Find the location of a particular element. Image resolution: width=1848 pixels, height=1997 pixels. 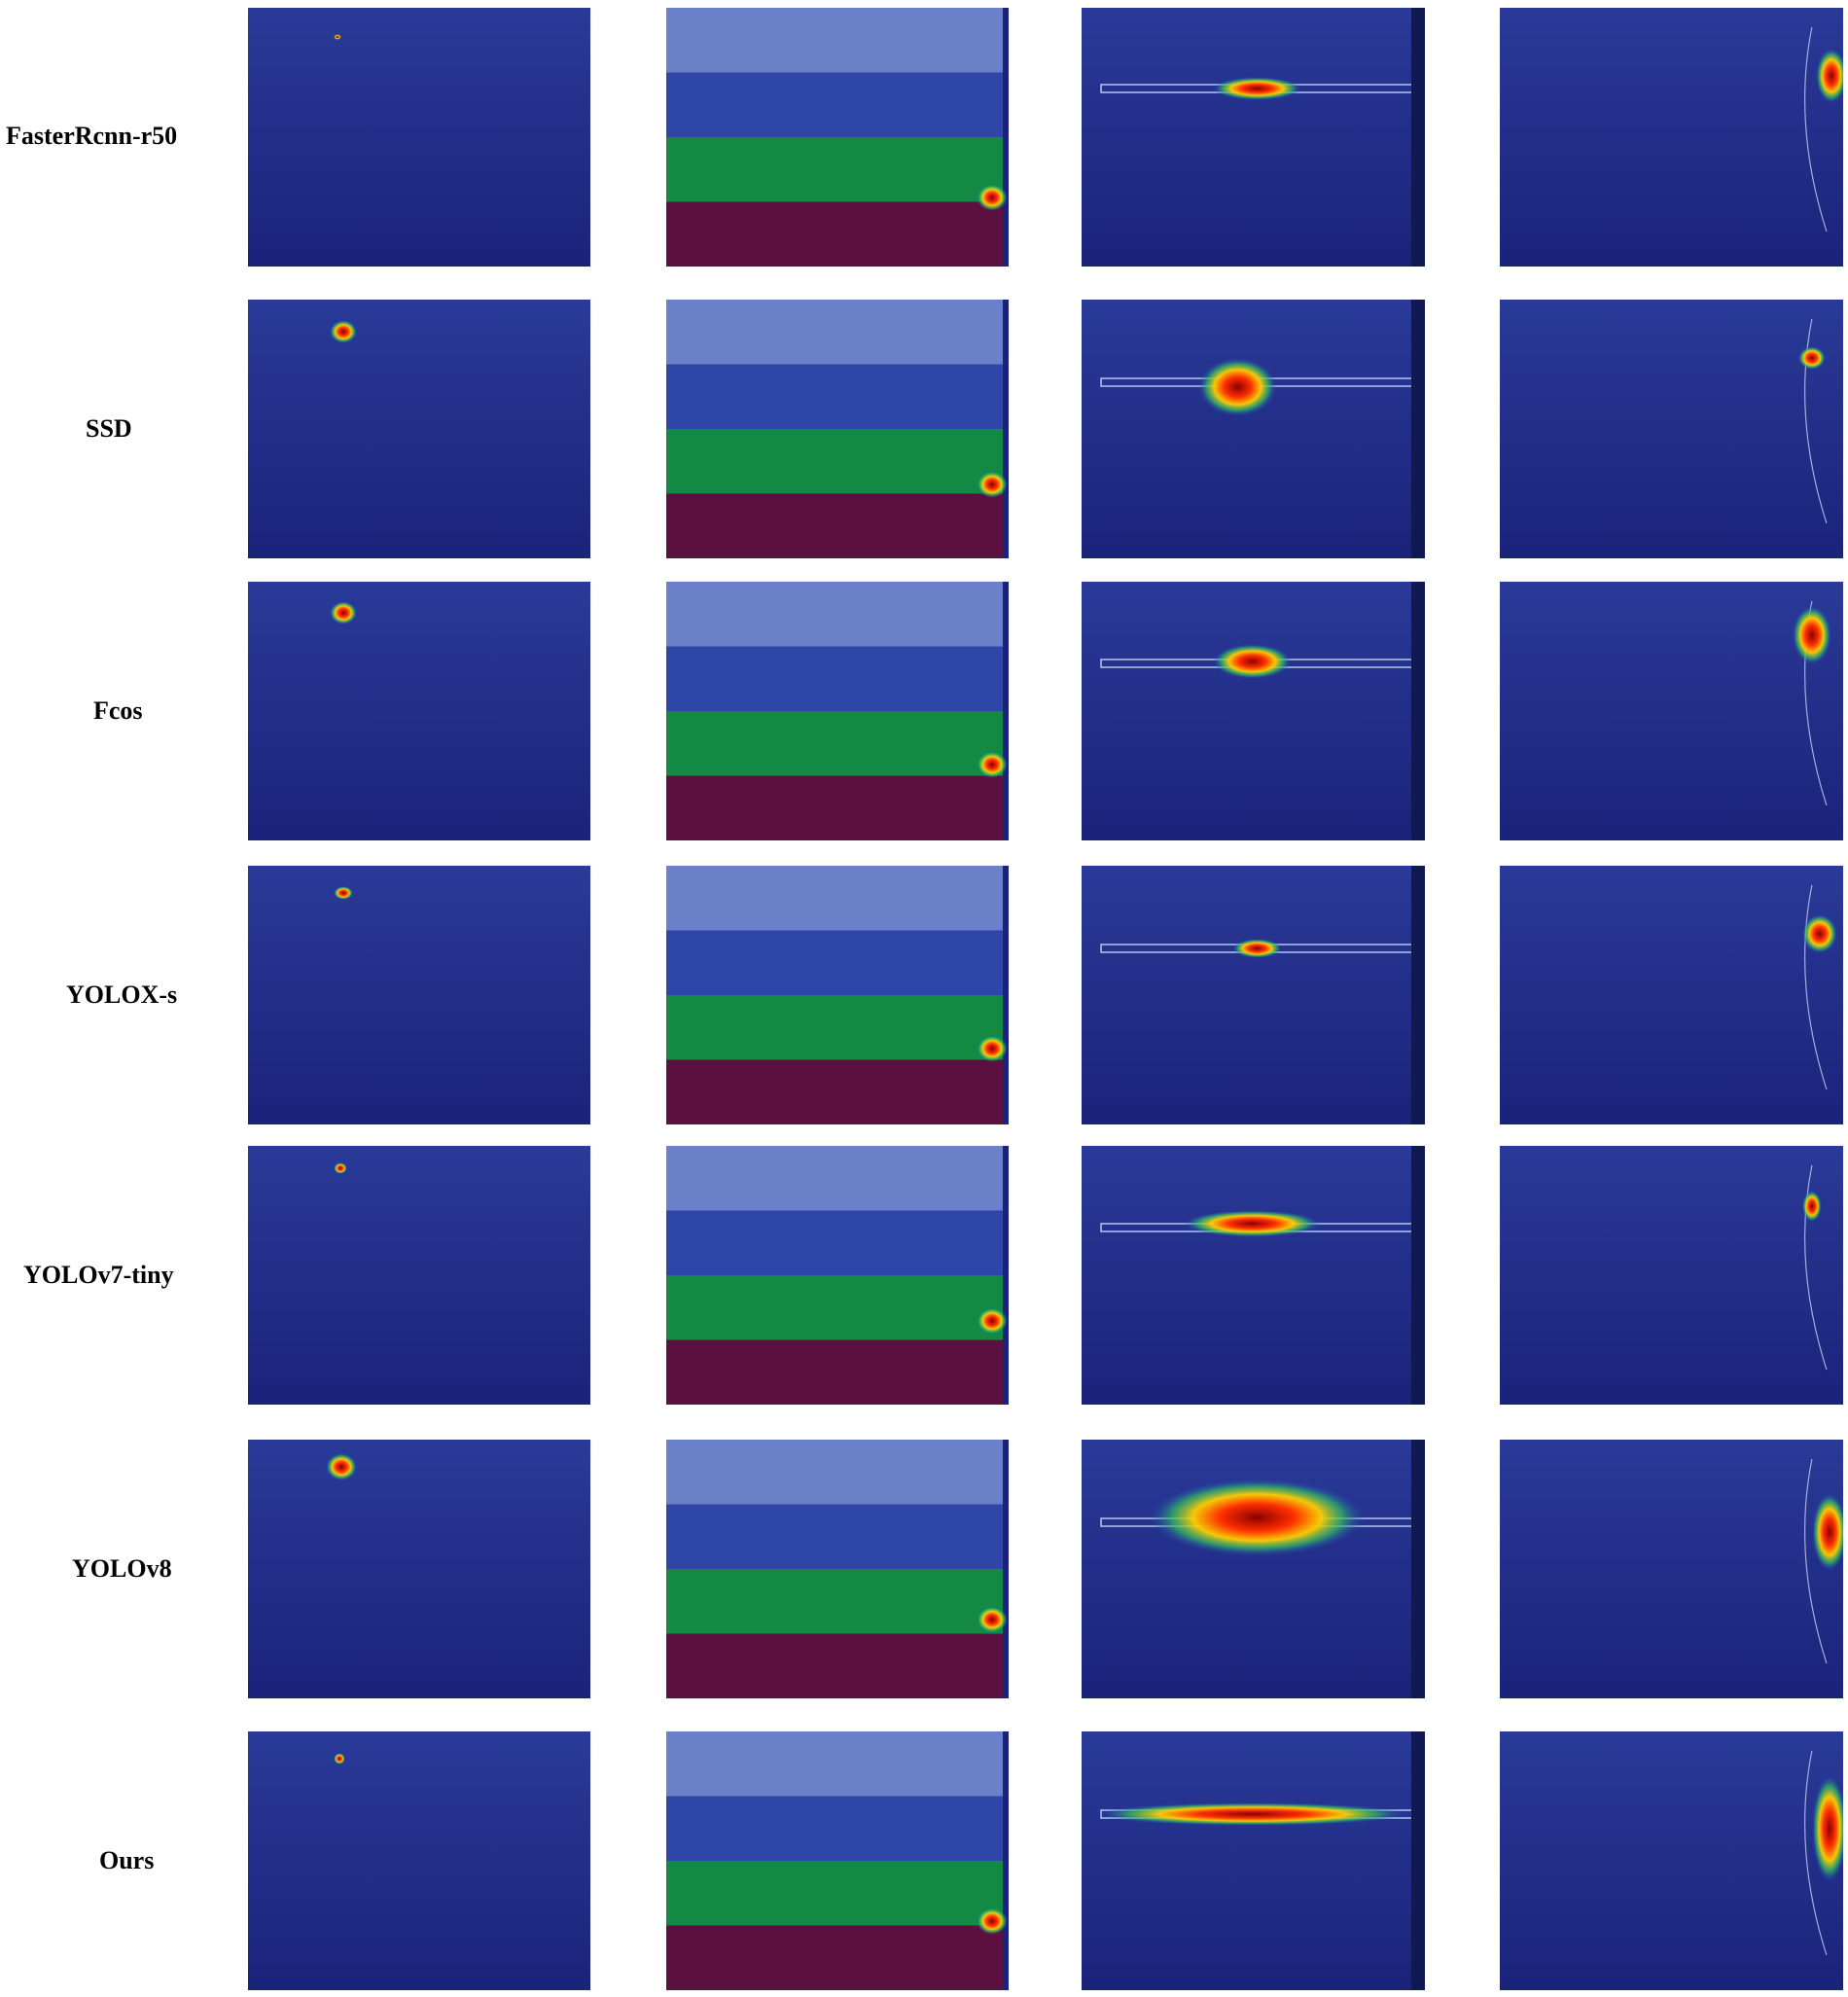

row-label: Ours is located at coordinates (127, 1860).